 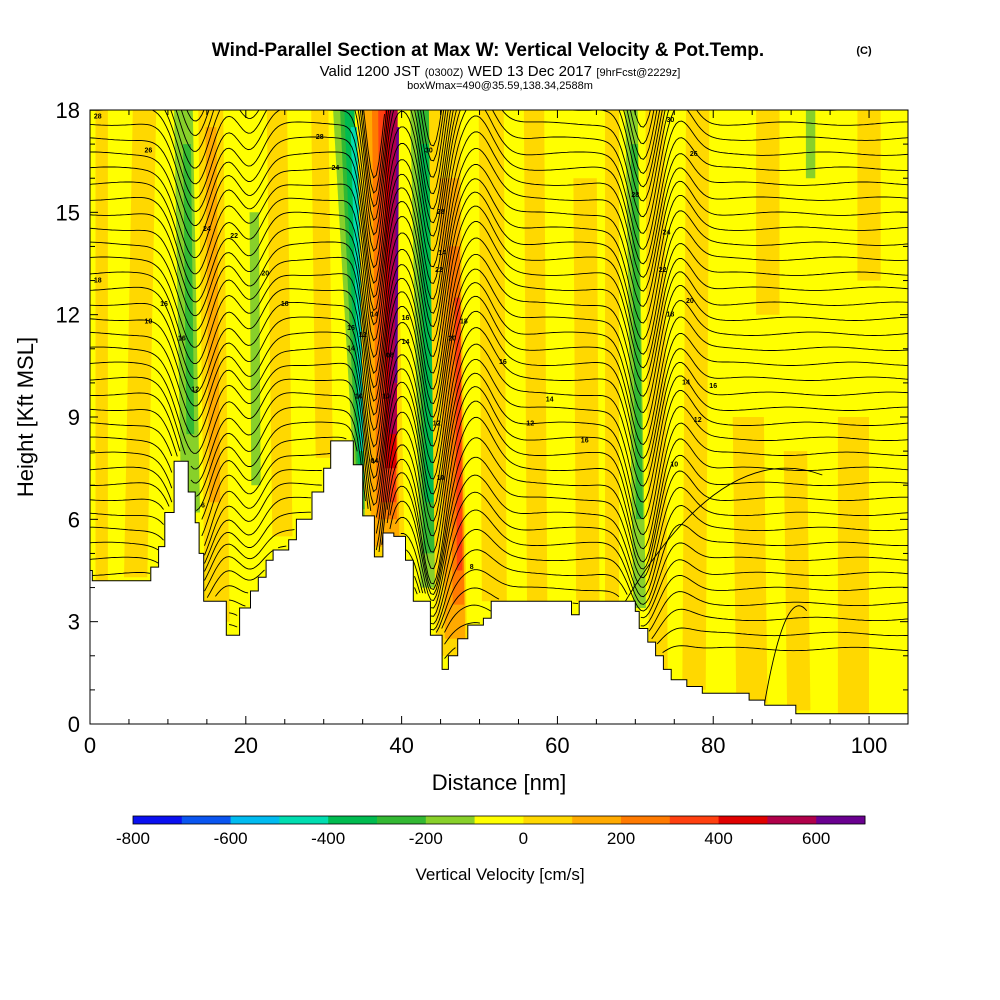 What do you see at coordinates (439, 270) in the screenshot?
I see `contour-label-26: 22` at bounding box center [439, 270].